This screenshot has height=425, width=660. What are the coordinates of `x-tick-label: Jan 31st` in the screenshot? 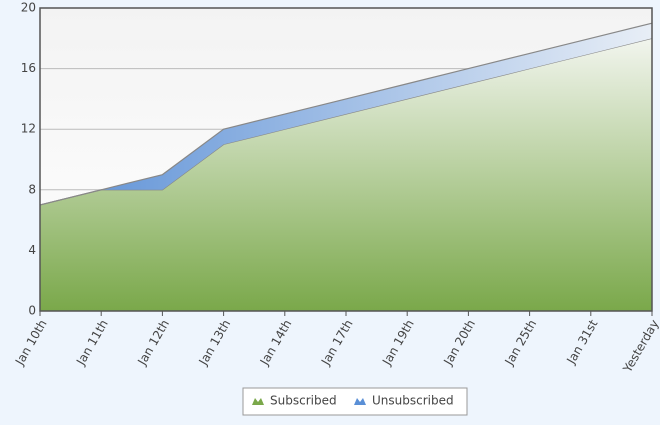 It's located at (582, 342).